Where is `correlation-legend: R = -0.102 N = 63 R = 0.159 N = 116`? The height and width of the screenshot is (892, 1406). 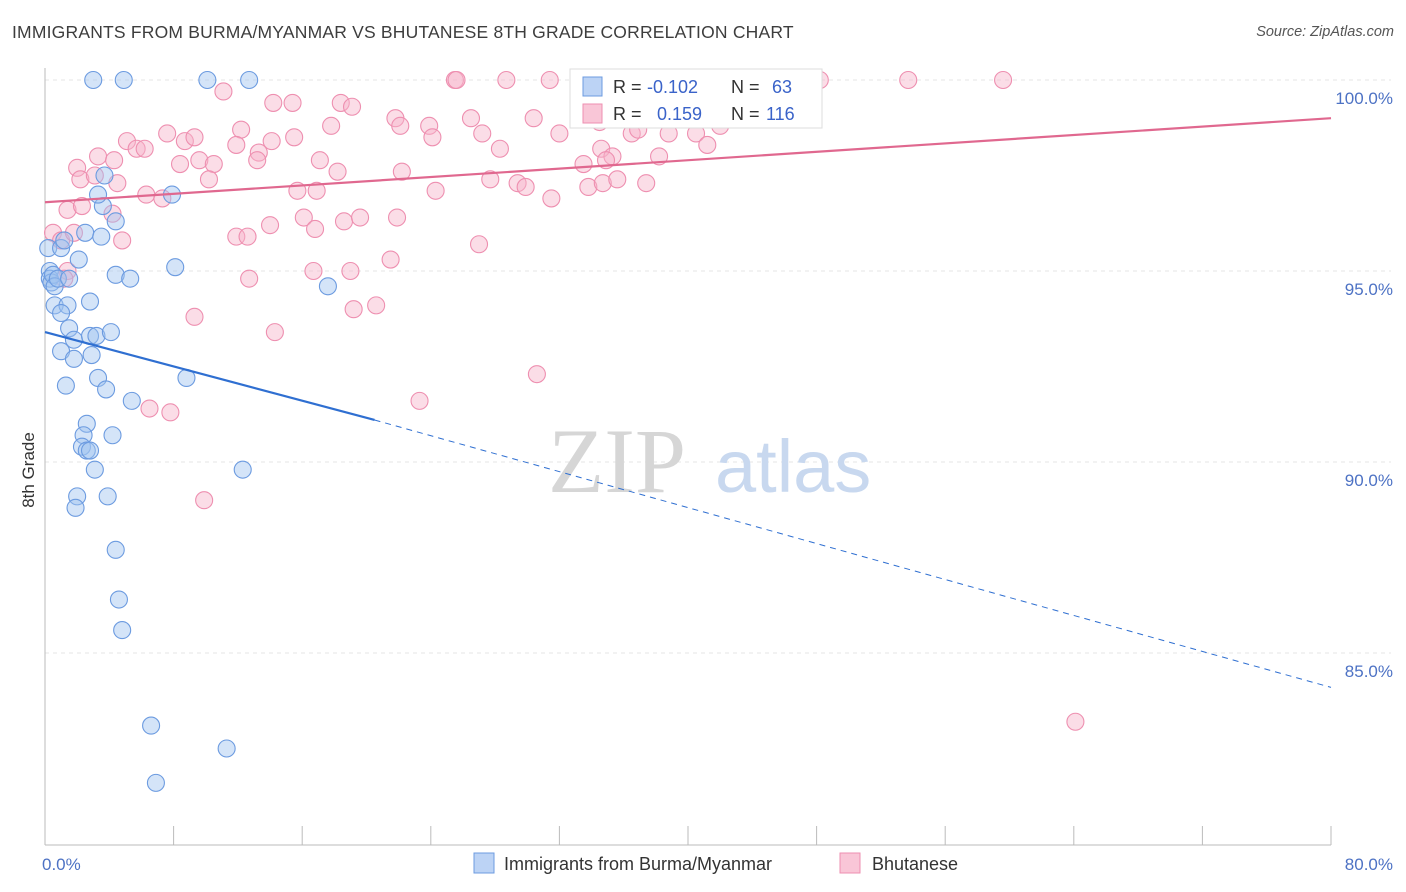
correlation-legend: R = -0.102 N = 63 R = 0.159 N = 116 is located at coordinates (696, 98).